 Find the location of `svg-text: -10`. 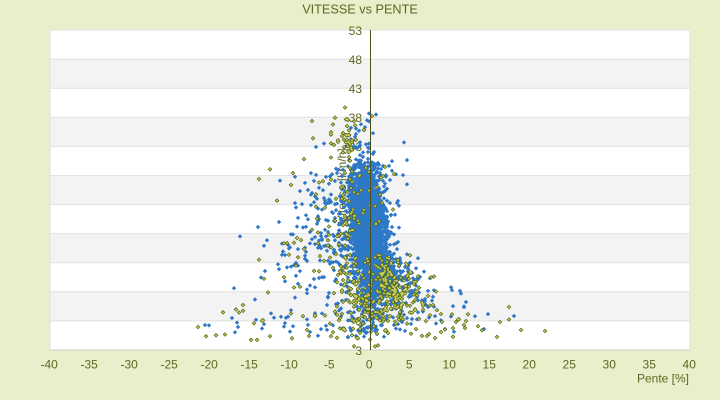

svg-text: -10 is located at coordinates (290, 365).